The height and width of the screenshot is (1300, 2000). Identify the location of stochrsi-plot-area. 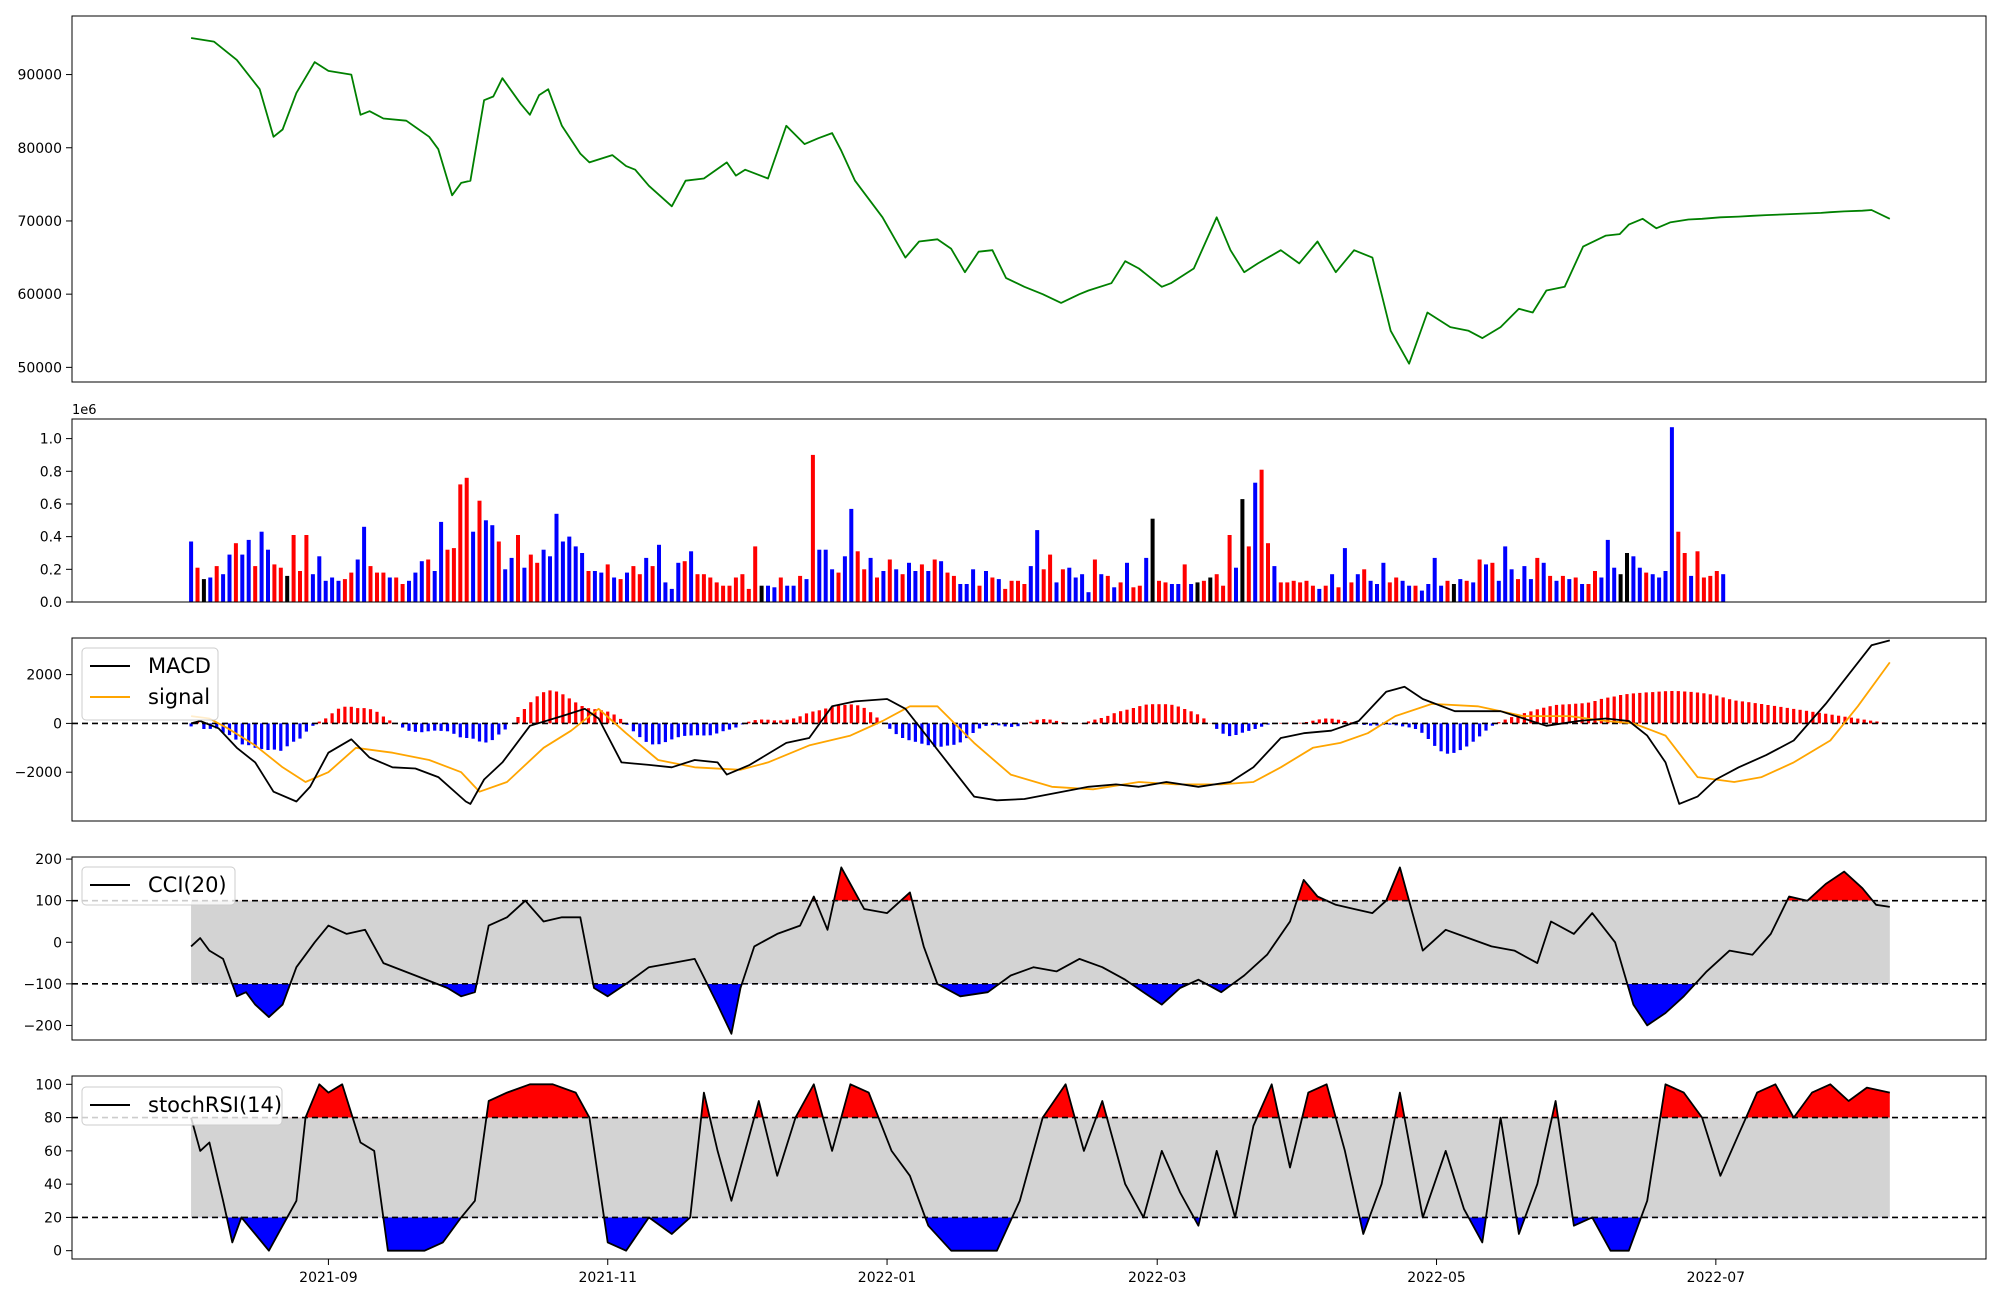
(1029, 1167).